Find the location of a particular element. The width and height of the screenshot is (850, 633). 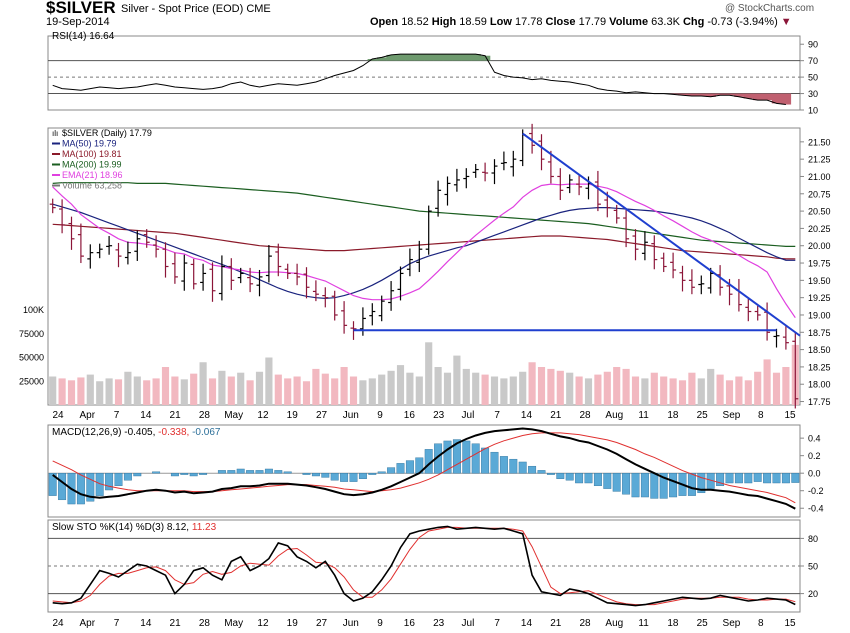

rsi-axis-tick-label: 30 is located at coordinates (813, 94).